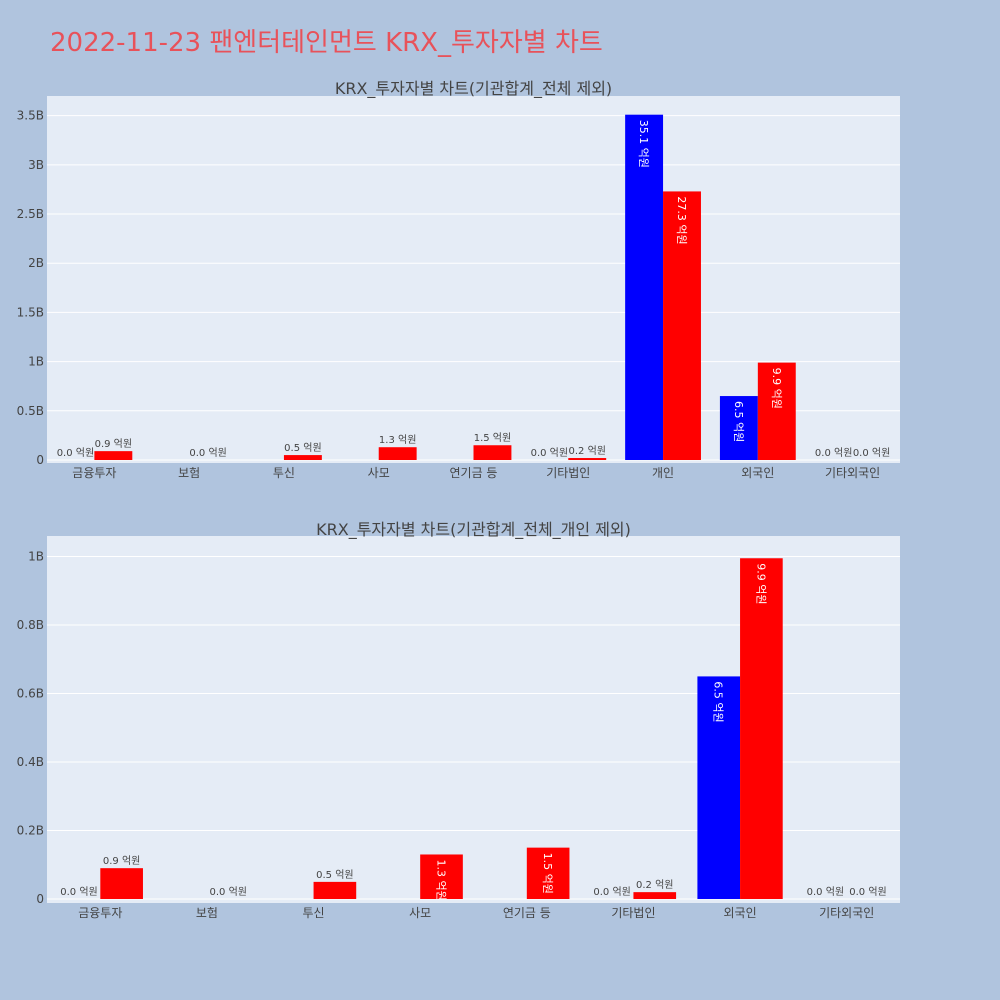 This screenshot has height=1000, width=1000. What do you see at coordinates (36, 263) in the screenshot?
I see `y-tick-label: 2B` at bounding box center [36, 263].